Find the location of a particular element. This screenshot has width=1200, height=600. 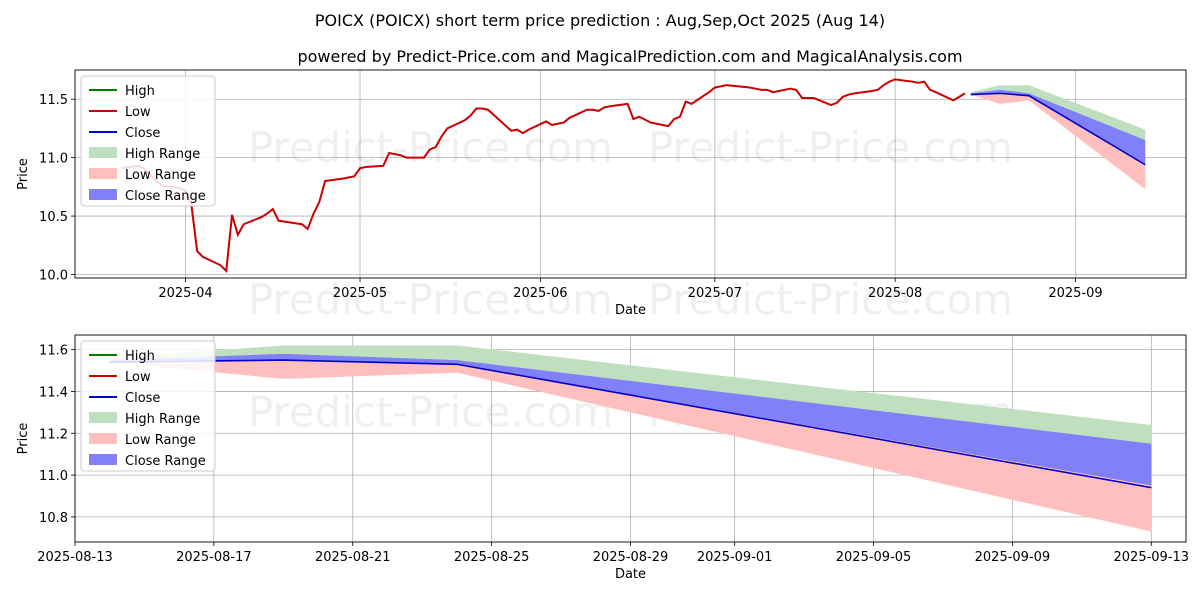

y-tick-label: 11.5 is located at coordinates (53, 100).